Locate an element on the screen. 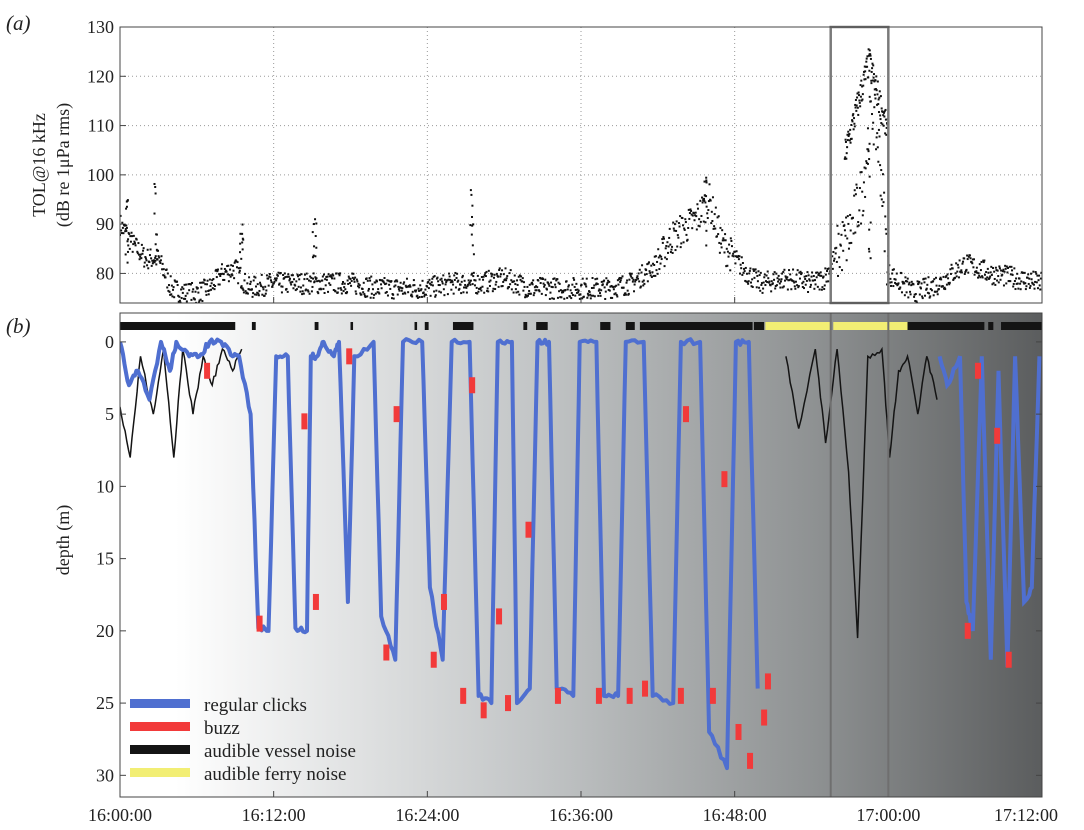 The height and width of the screenshot is (830, 1084). noise-band-vessel is located at coordinates (991, 326).